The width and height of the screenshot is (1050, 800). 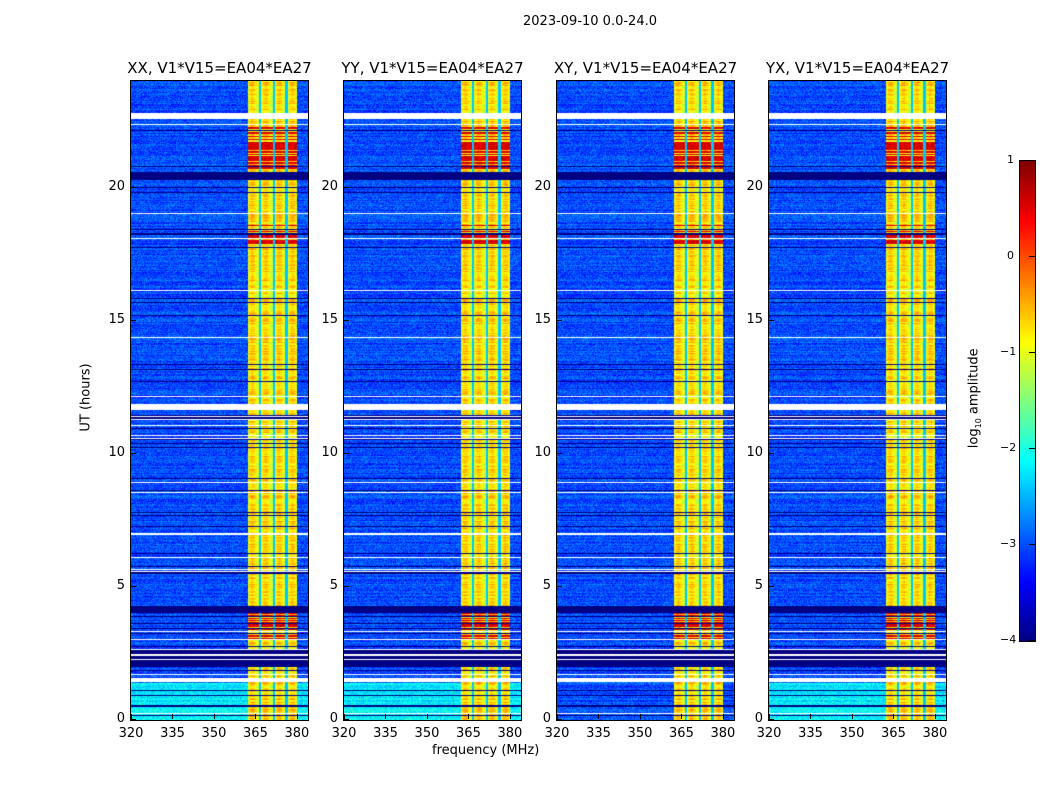 I want to click on colorbar-tick-label: 0, so click(x=1010, y=255).